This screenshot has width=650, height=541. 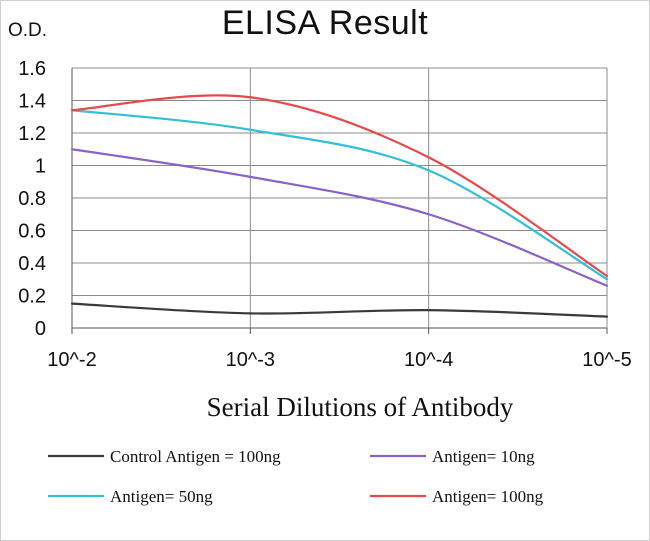 I want to click on legend-label-4: Antigen= 100ng, so click(x=488, y=496).